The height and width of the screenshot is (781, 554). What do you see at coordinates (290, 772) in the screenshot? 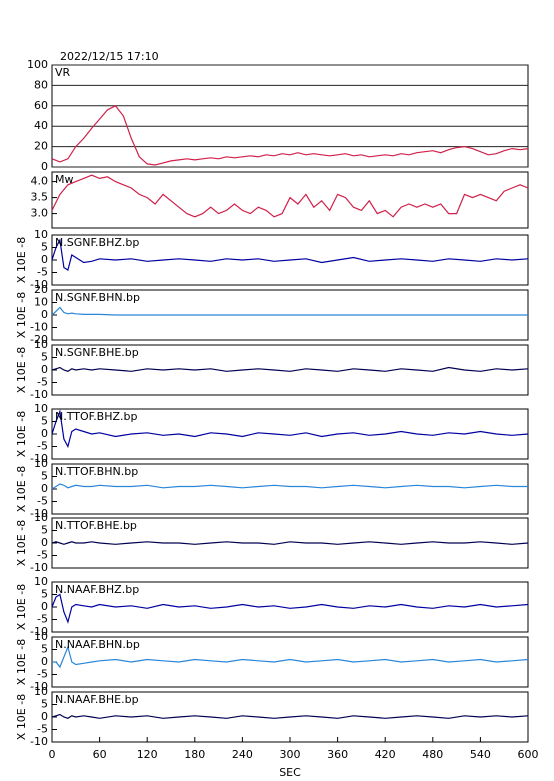
I see `x-axis-label: SEC` at bounding box center [290, 772].